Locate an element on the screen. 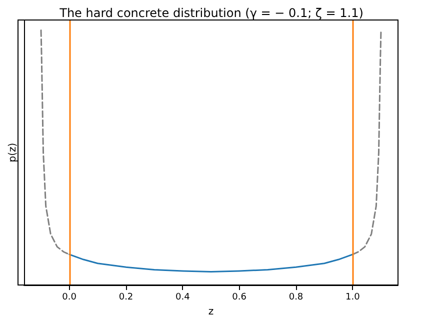 This screenshot has height=323, width=423. y-axis-title: p(z) is located at coordinates (13, 152).